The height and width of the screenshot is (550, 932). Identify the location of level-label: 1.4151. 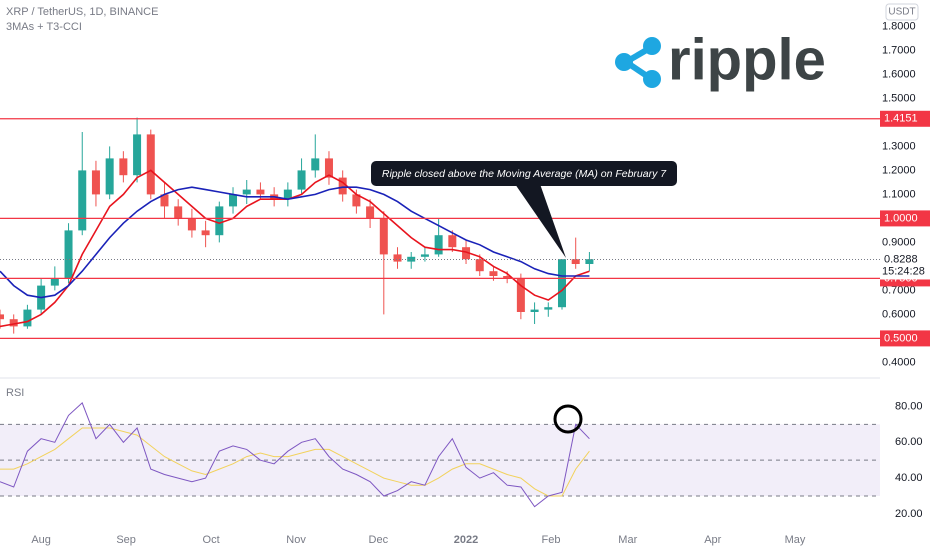
(901, 119).